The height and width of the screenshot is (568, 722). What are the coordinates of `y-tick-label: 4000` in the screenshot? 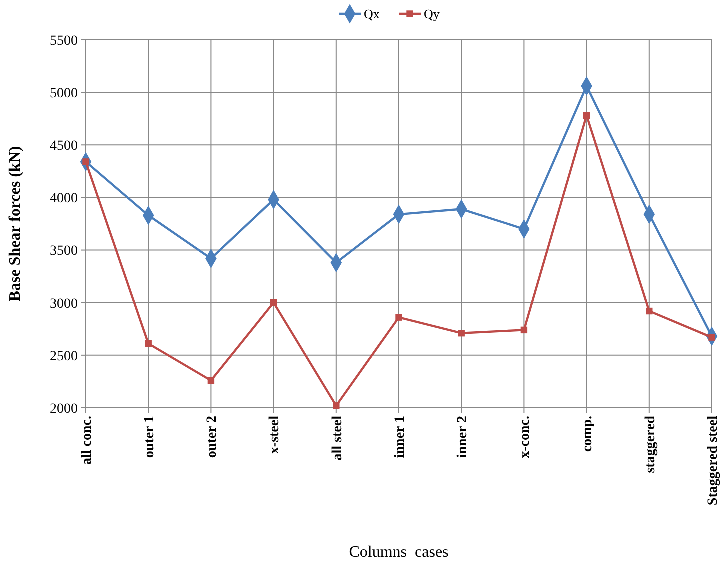 It's located at (64, 199).